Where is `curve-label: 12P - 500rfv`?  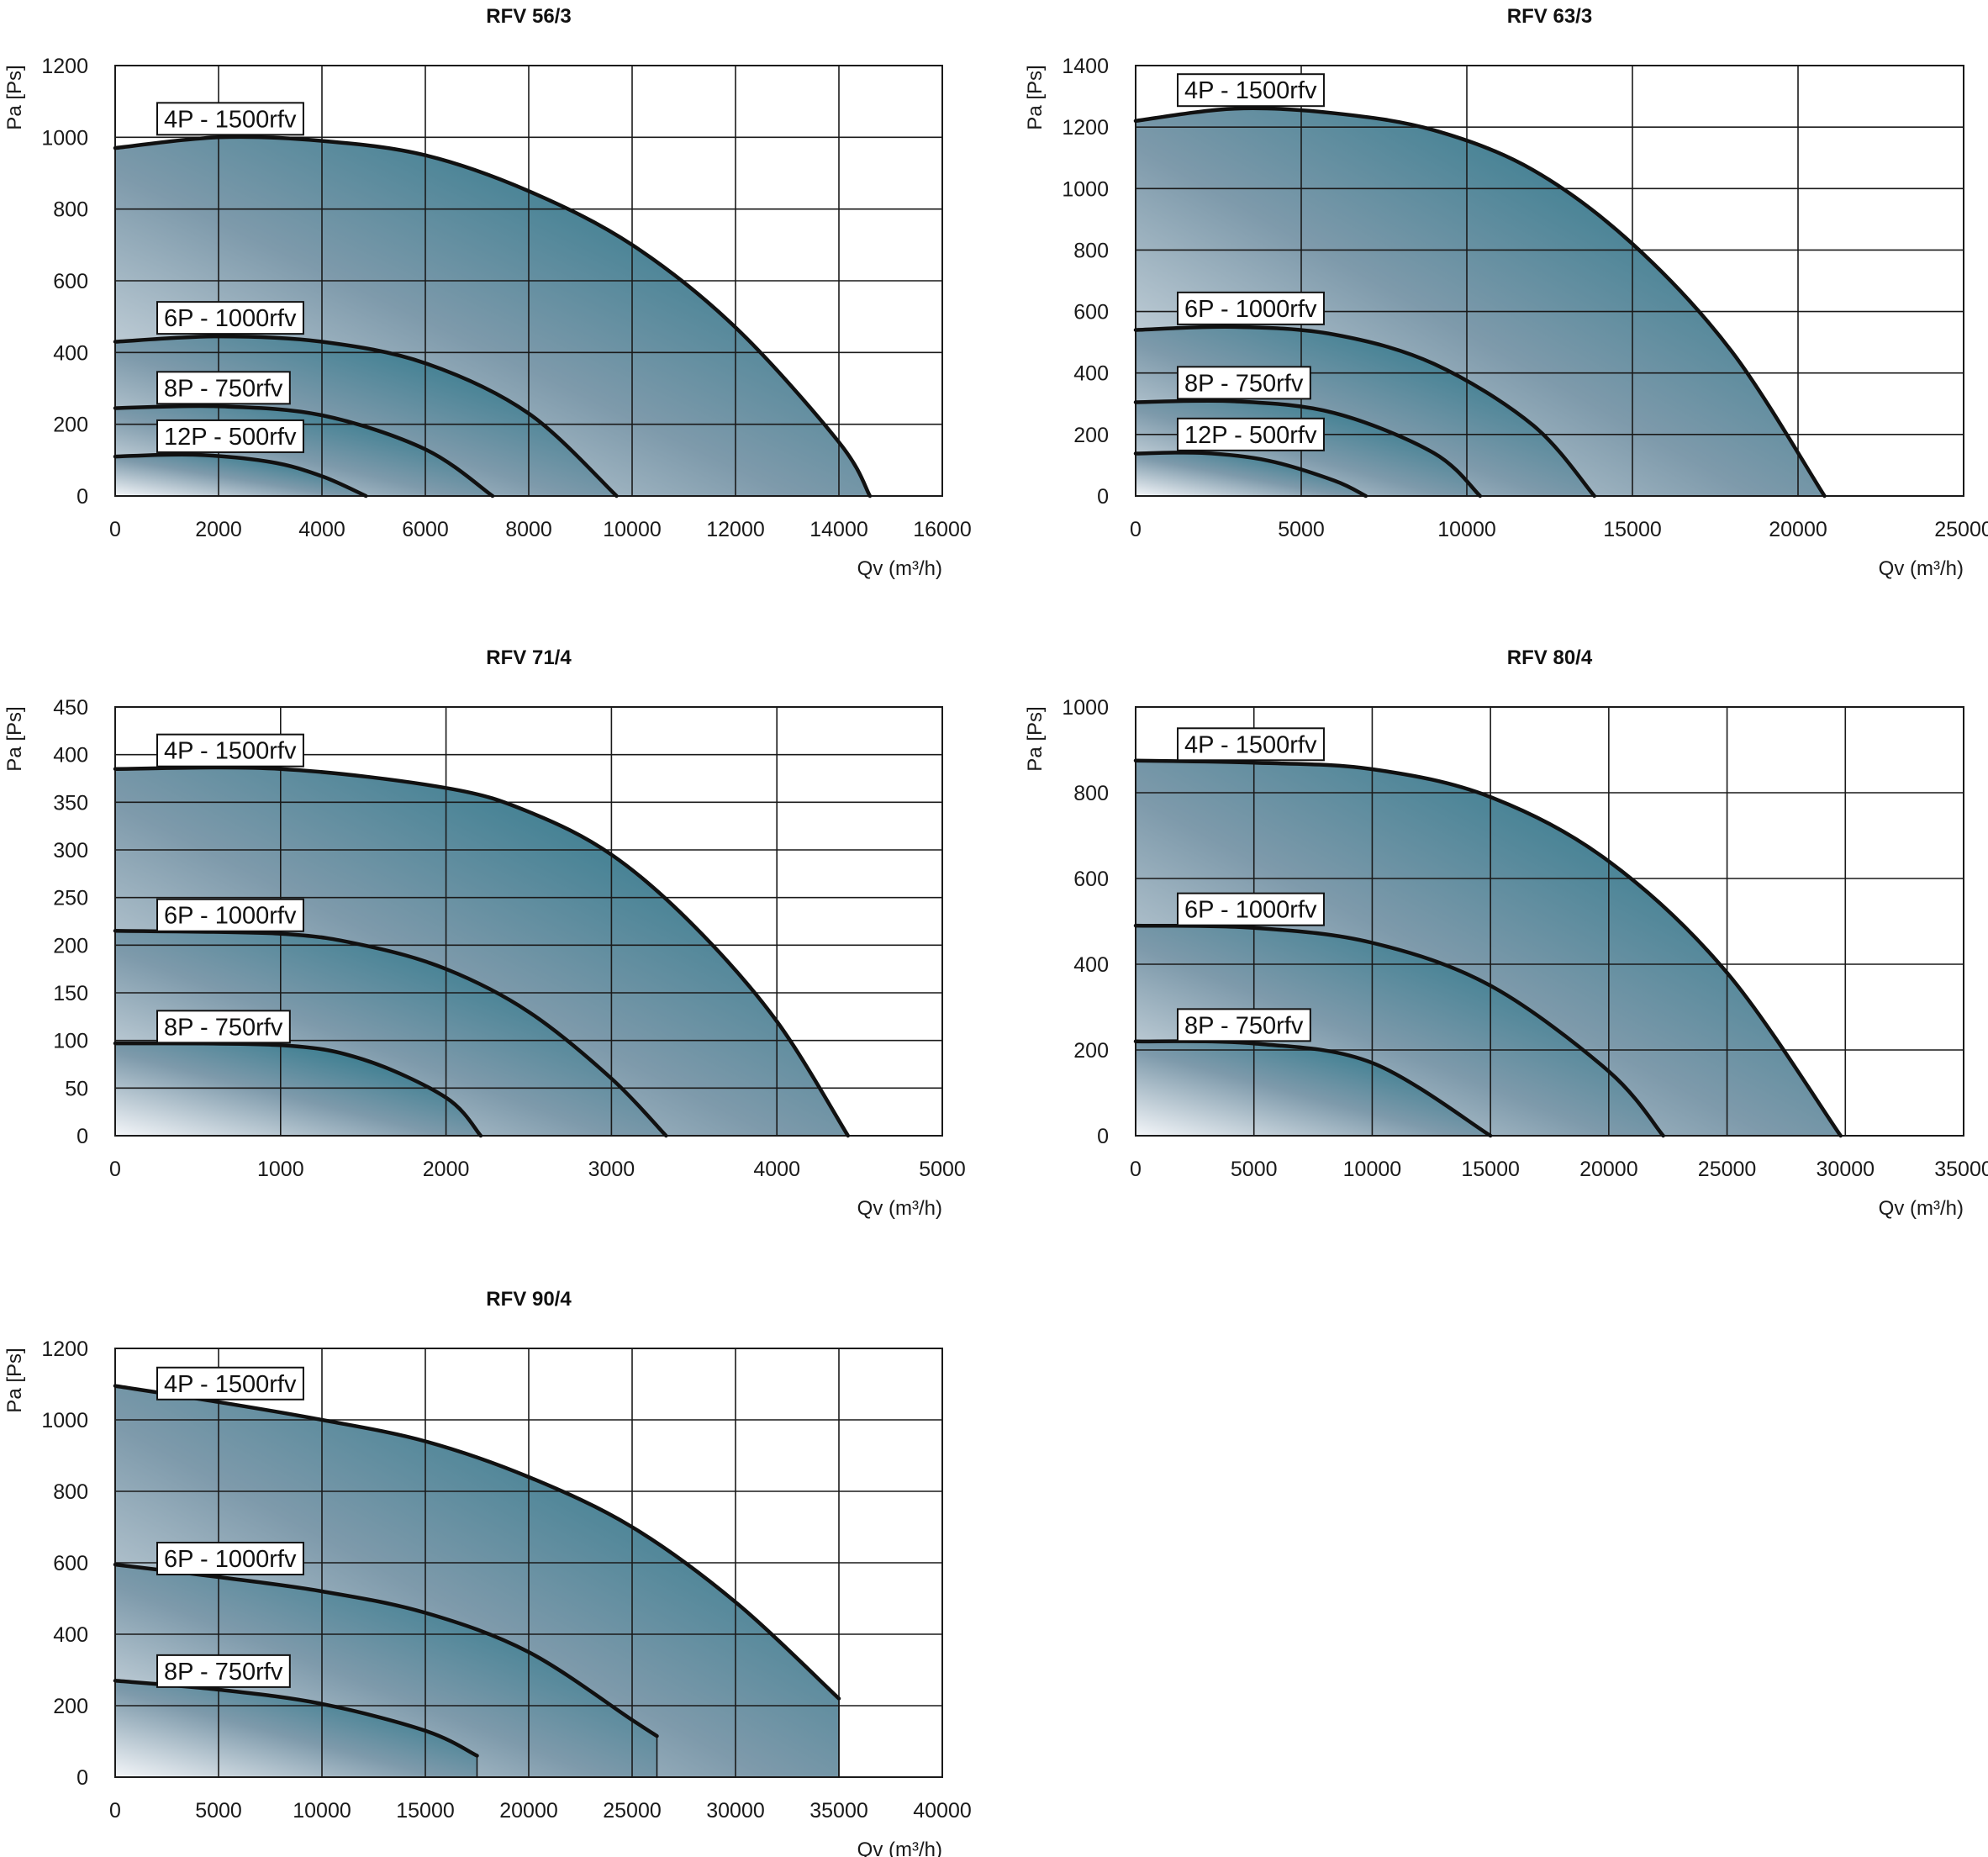 curve-label: 12P - 500rfv is located at coordinates (1251, 434).